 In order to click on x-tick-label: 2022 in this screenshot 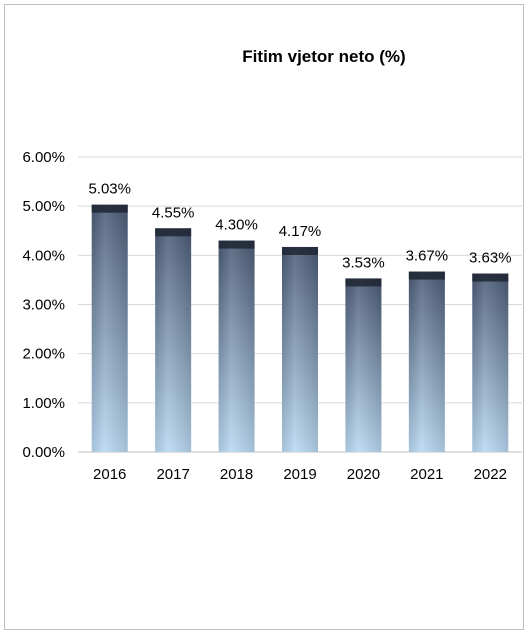, I will do `click(490, 474)`.